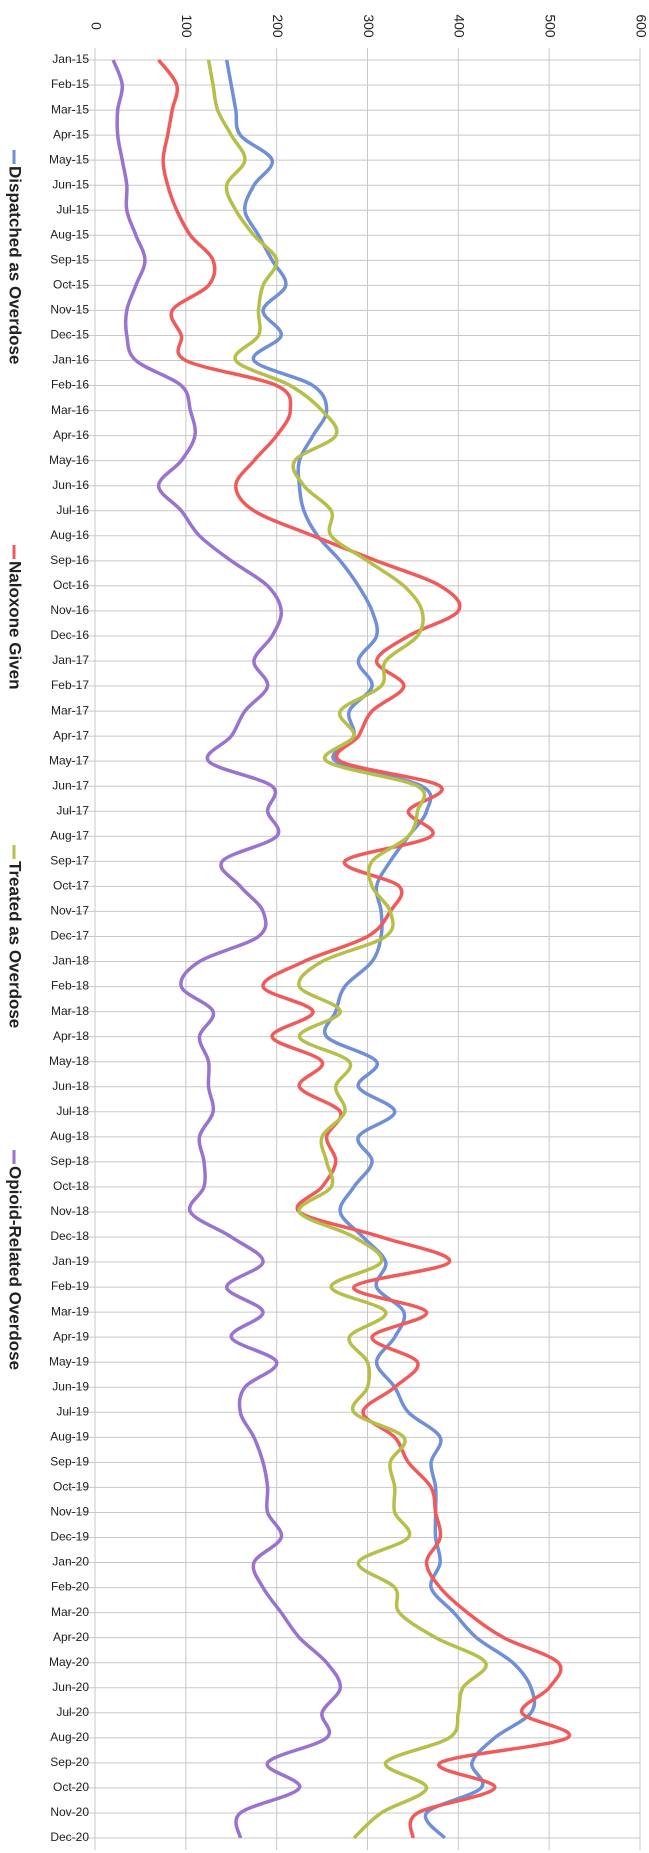  I want to click on x-tick-label: Jun-16, so click(70, 485).